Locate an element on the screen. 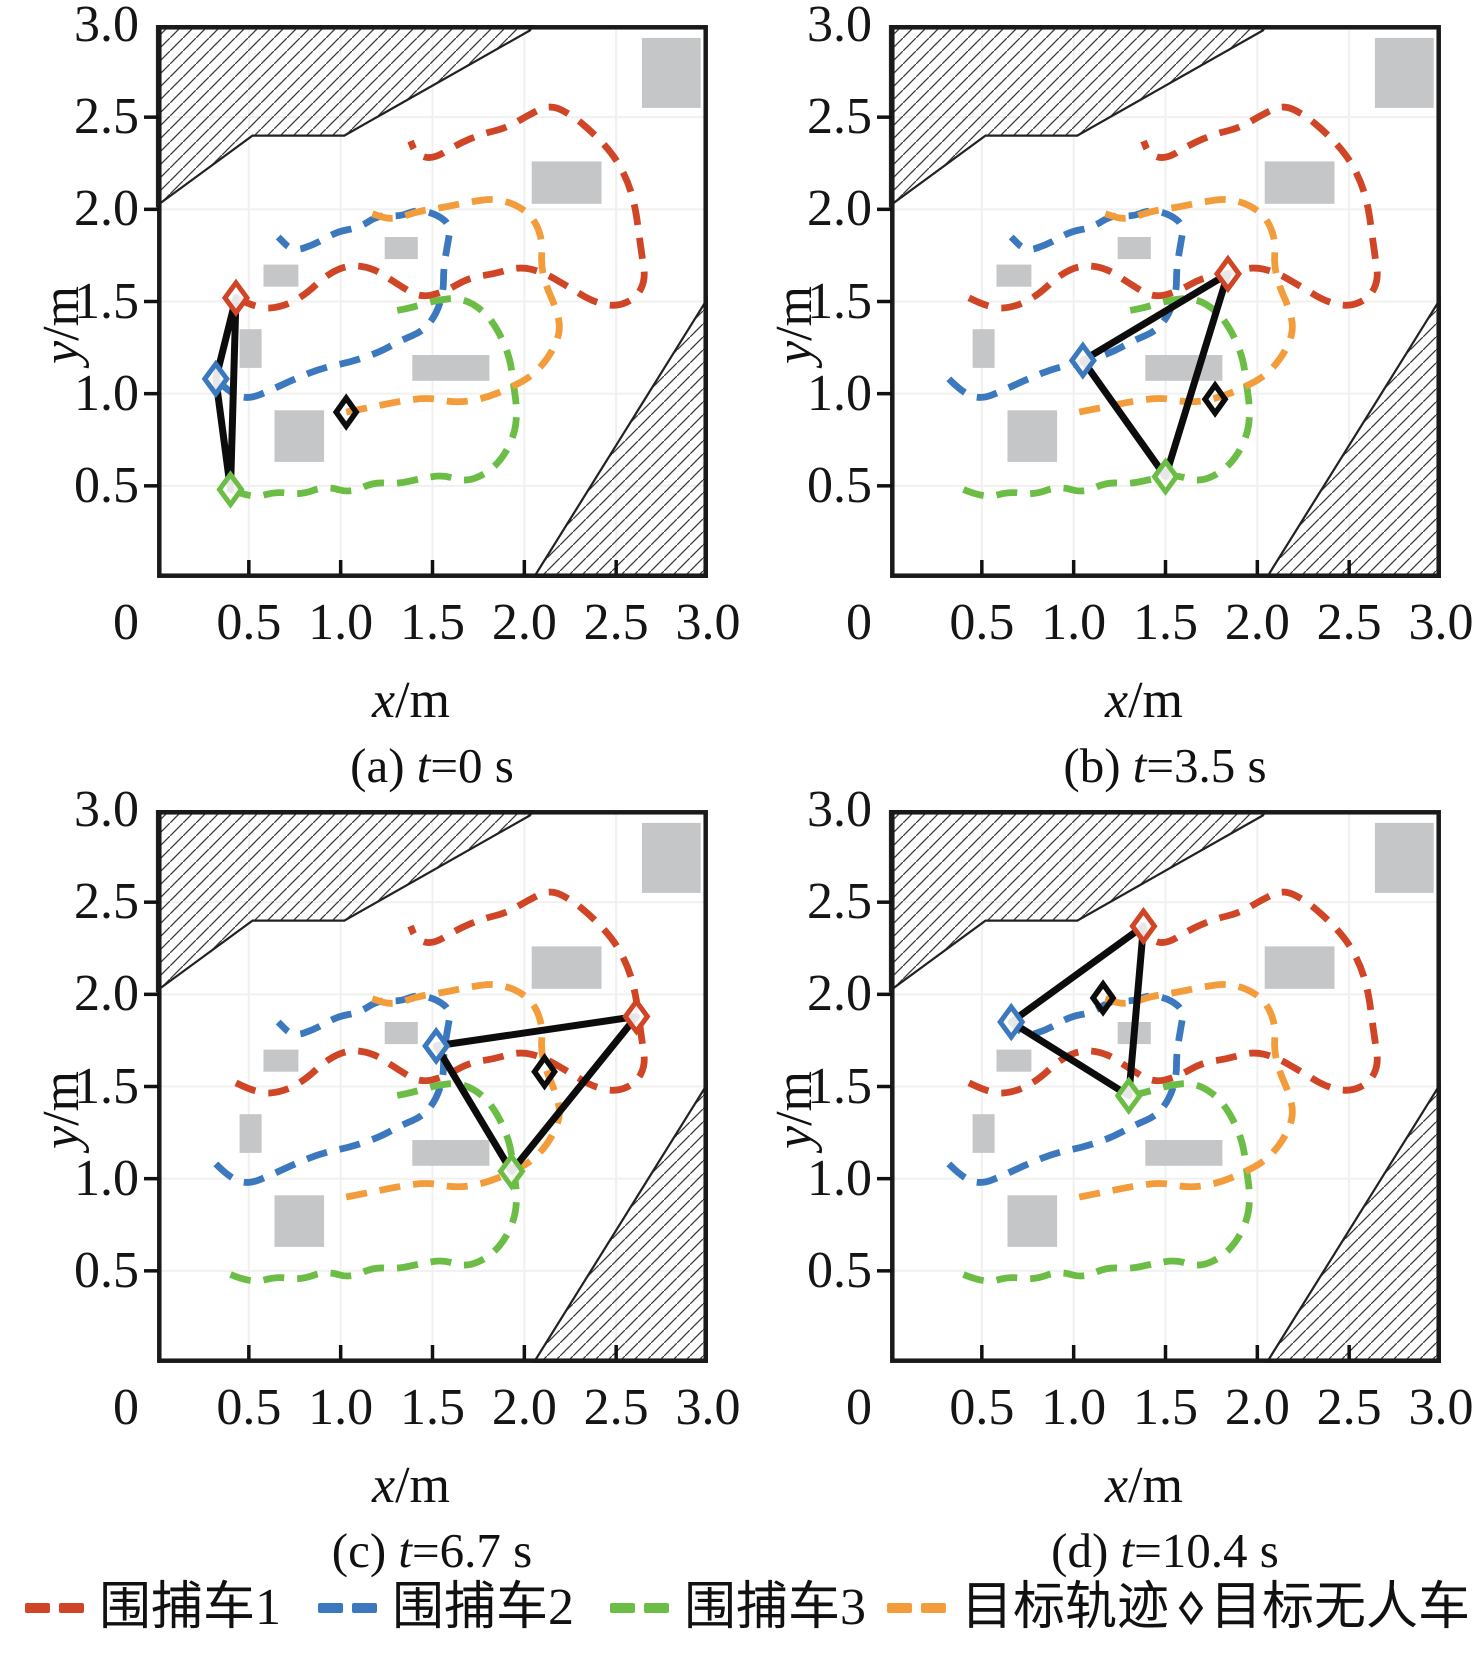  legend-item-pursuer-1: 围捕车1 is located at coordinates (153, 1608).